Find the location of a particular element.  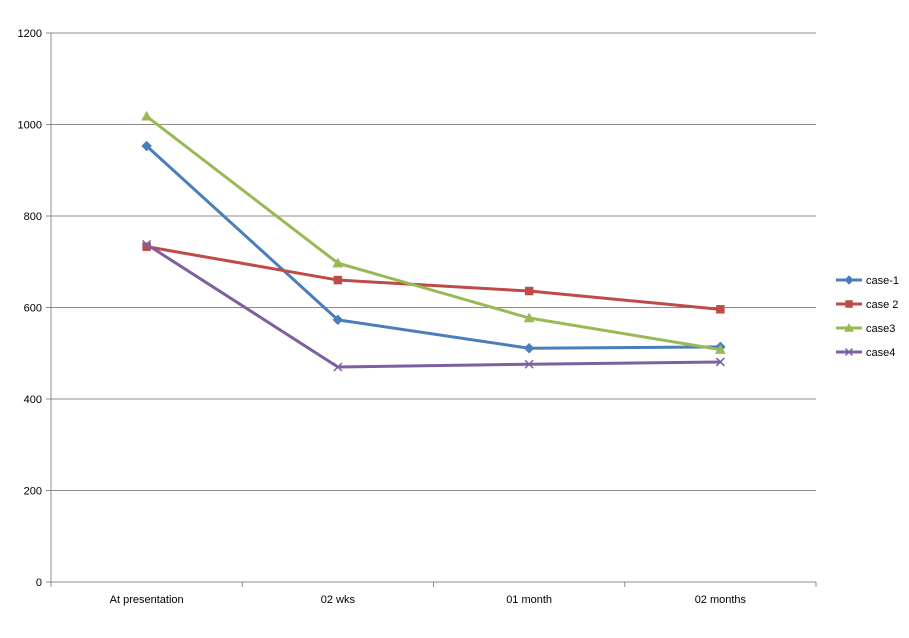

legend-item-1: case-1 is located at coordinates (867, 281).